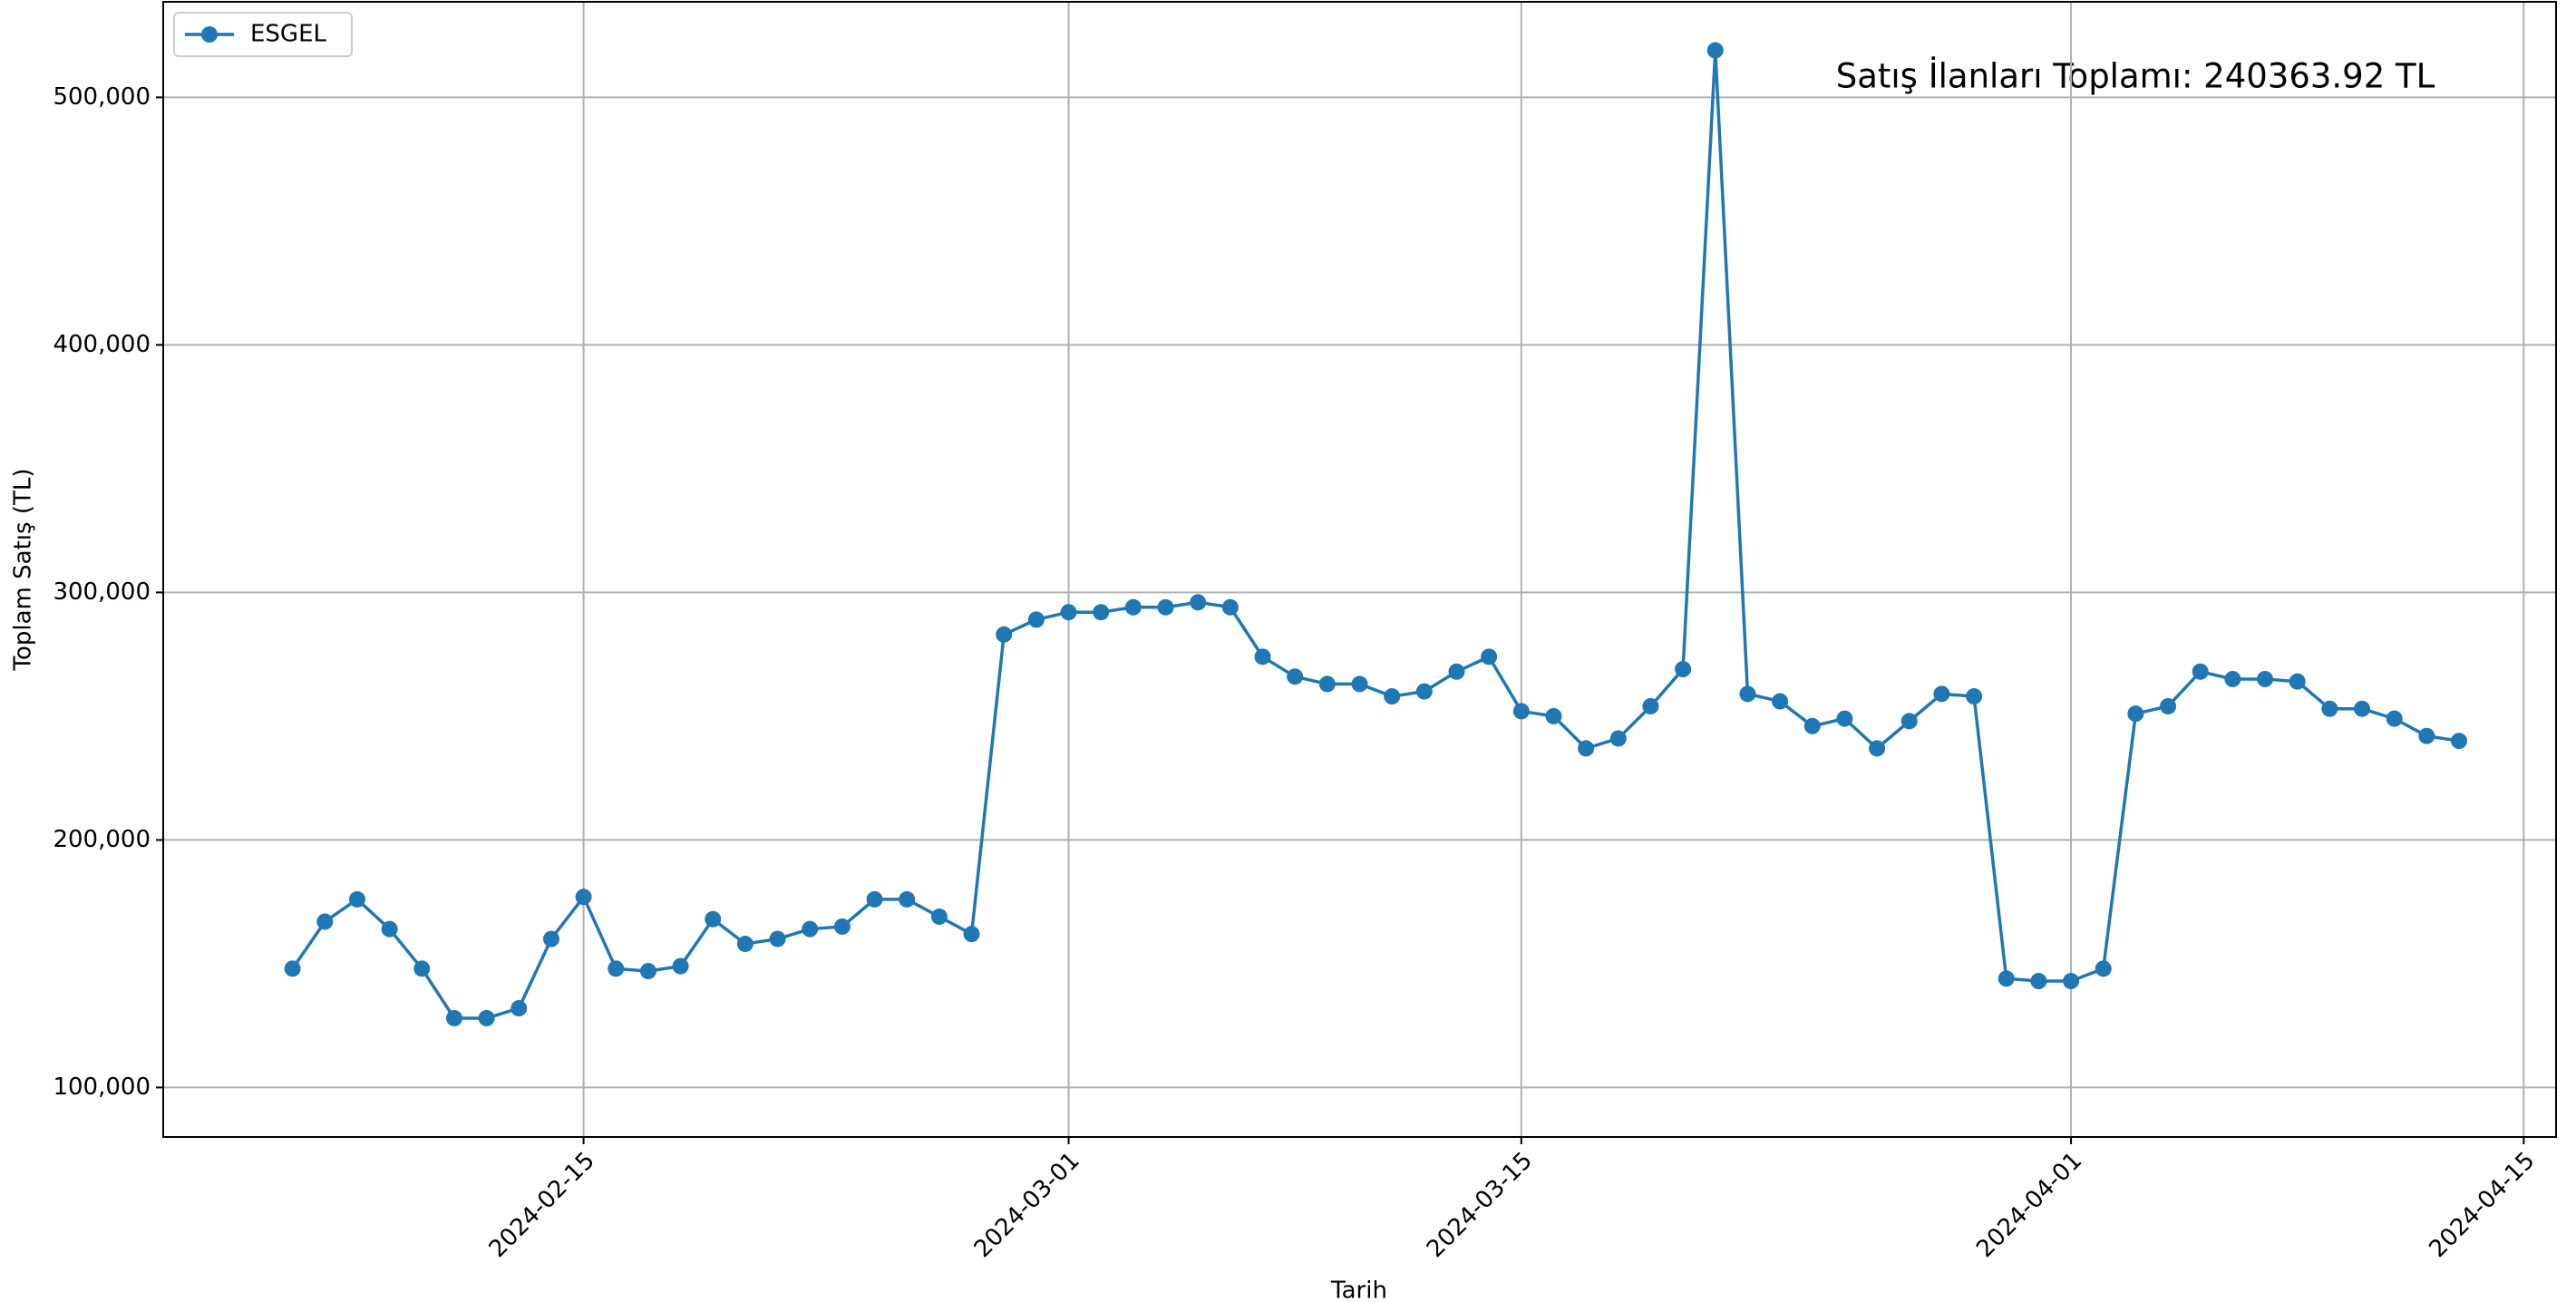  I want to click on legend: ESGEL, so click(263, 34).